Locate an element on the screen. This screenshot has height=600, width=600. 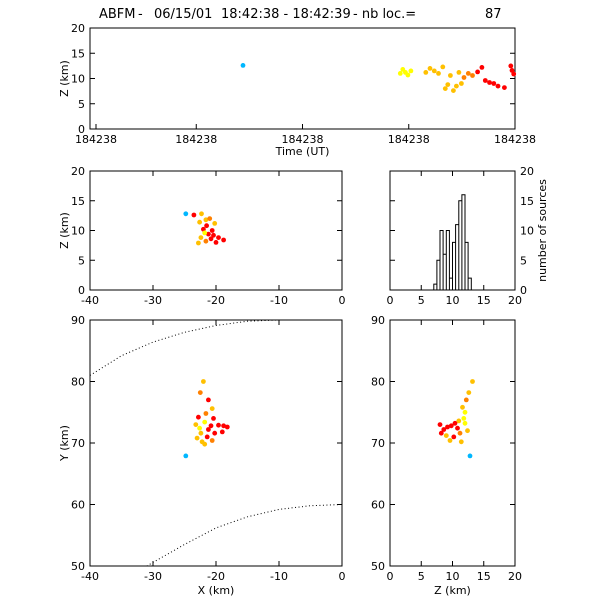
y-axis-title: Z (km) is located at coordinates (64, 230).